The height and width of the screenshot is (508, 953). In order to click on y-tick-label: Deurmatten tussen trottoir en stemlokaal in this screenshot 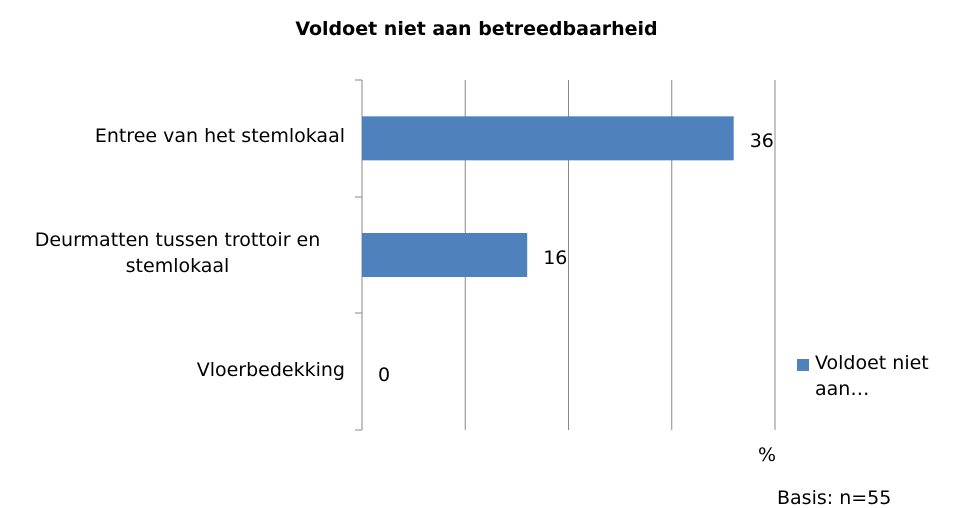, I will do `click(177, 253)`.